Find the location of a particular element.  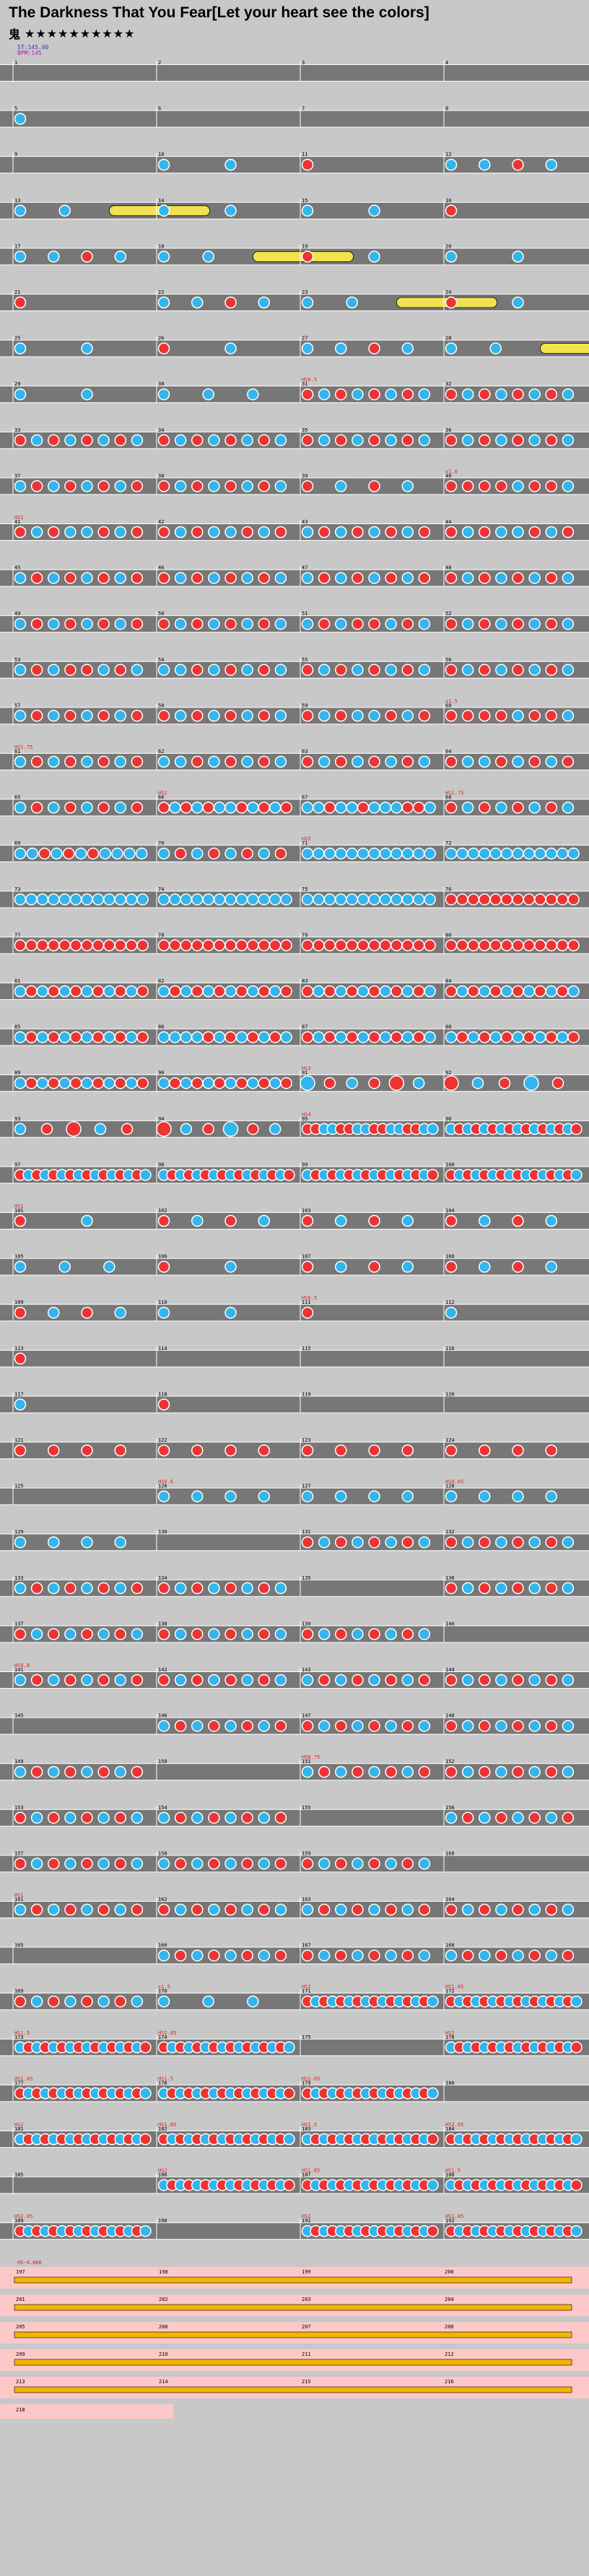

measure-number: 48 is located at coordinates (448, 568).